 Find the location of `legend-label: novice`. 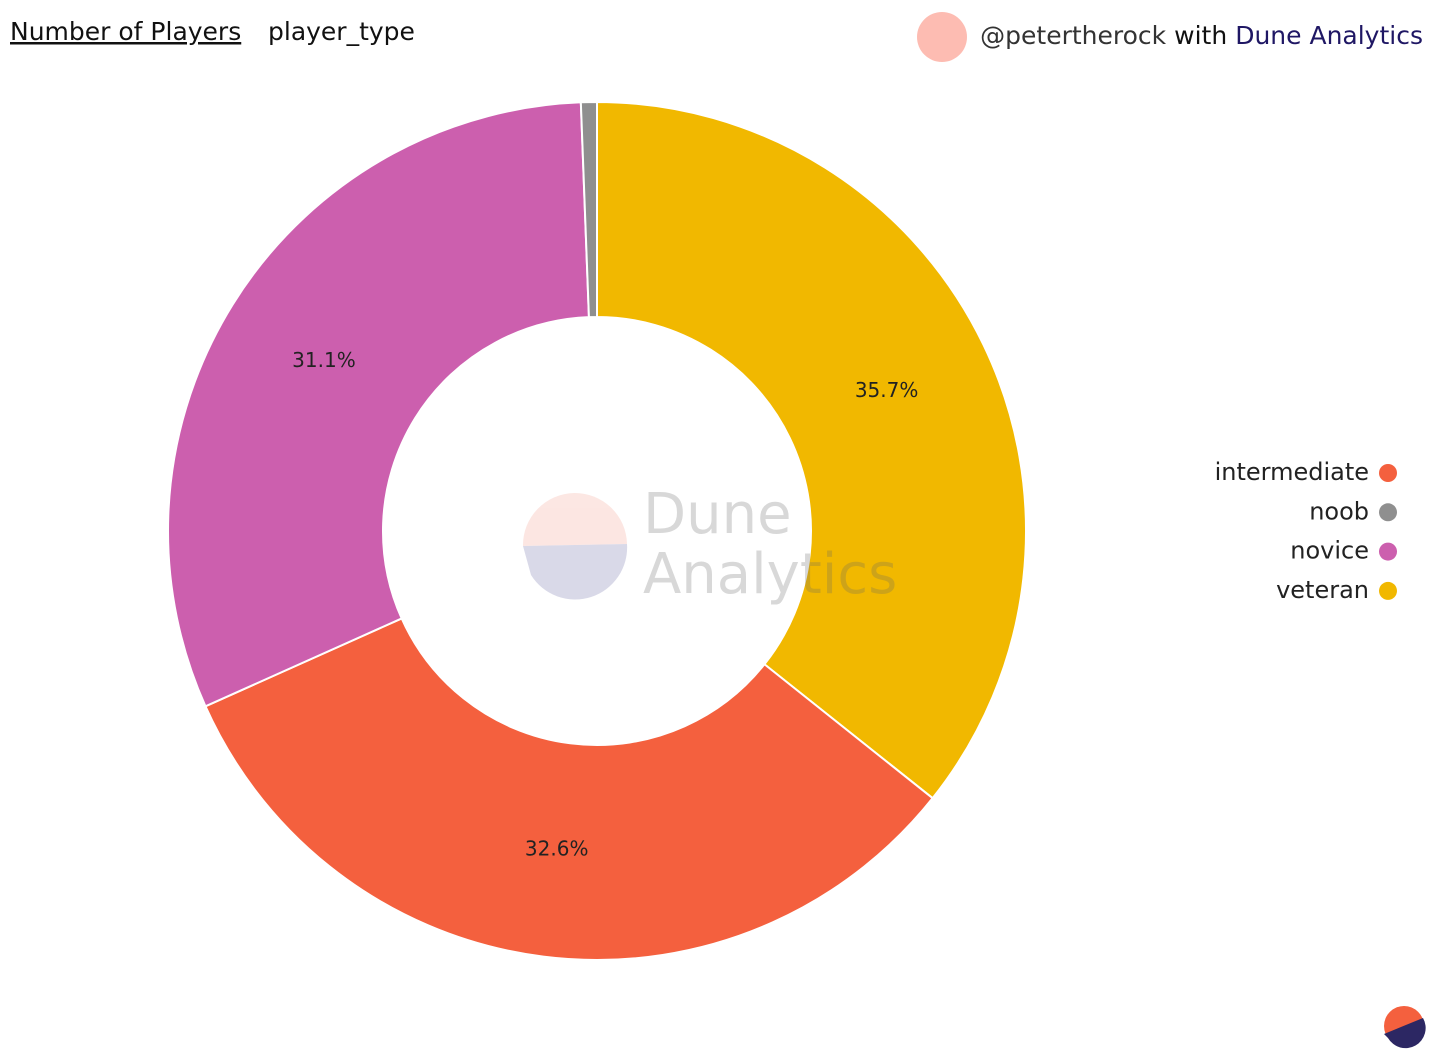

legend-label: novice is located at coordinates (1329, 551).